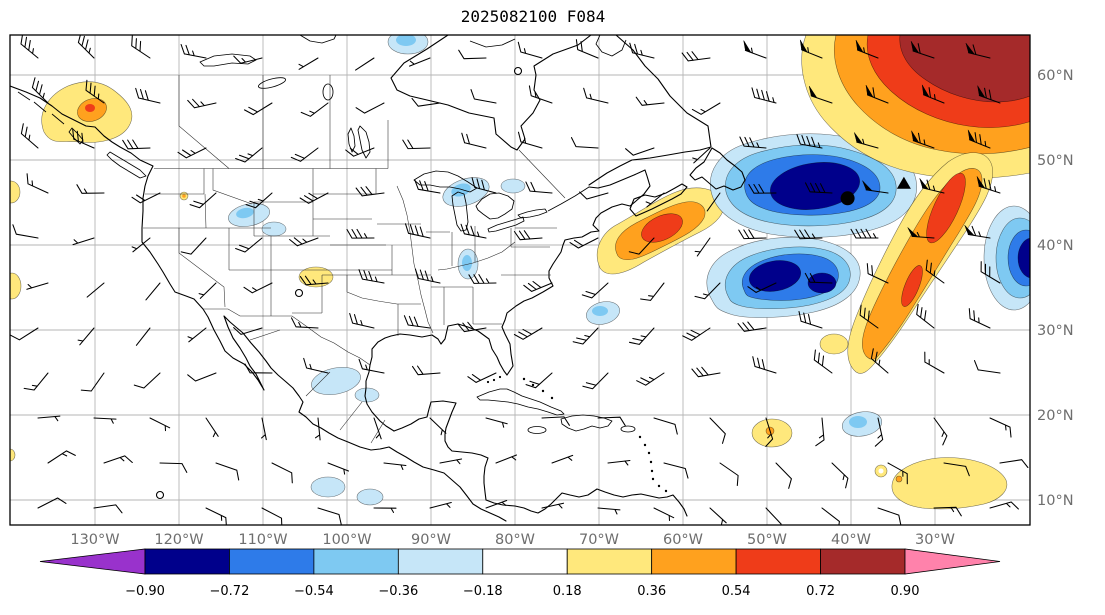 The width and height of the screenshot is (1105, 615). I want to click on caribbean-central-america-coast, so click(540, 458).